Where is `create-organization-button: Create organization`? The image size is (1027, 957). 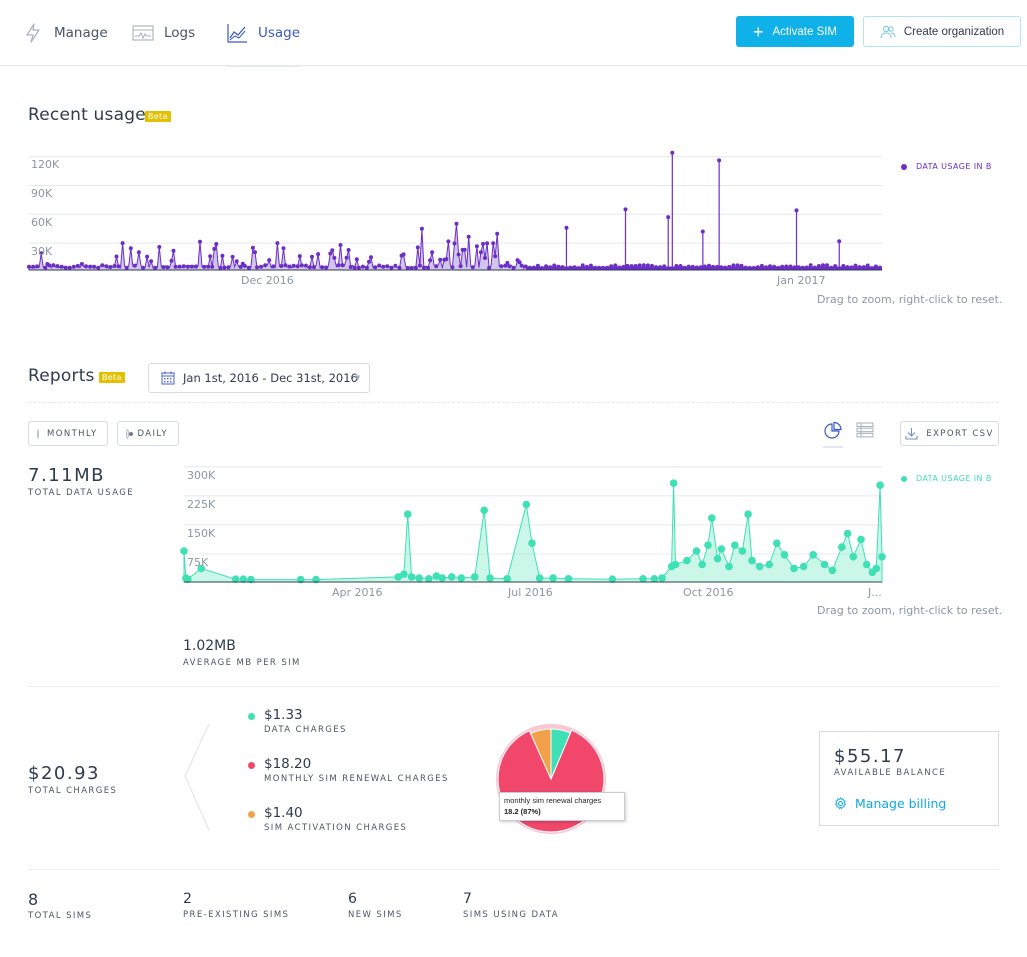 create-organization-button: Create organization is located at coordinates (942, 31).